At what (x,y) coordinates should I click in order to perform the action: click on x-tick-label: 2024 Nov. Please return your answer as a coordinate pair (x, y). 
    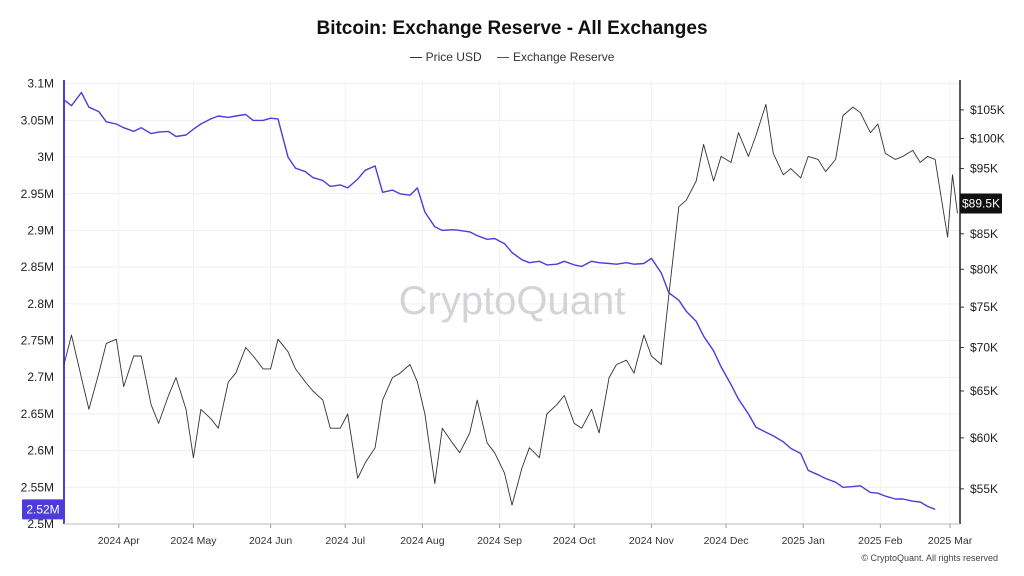
    Looking at the image, I should click on (652, 541).